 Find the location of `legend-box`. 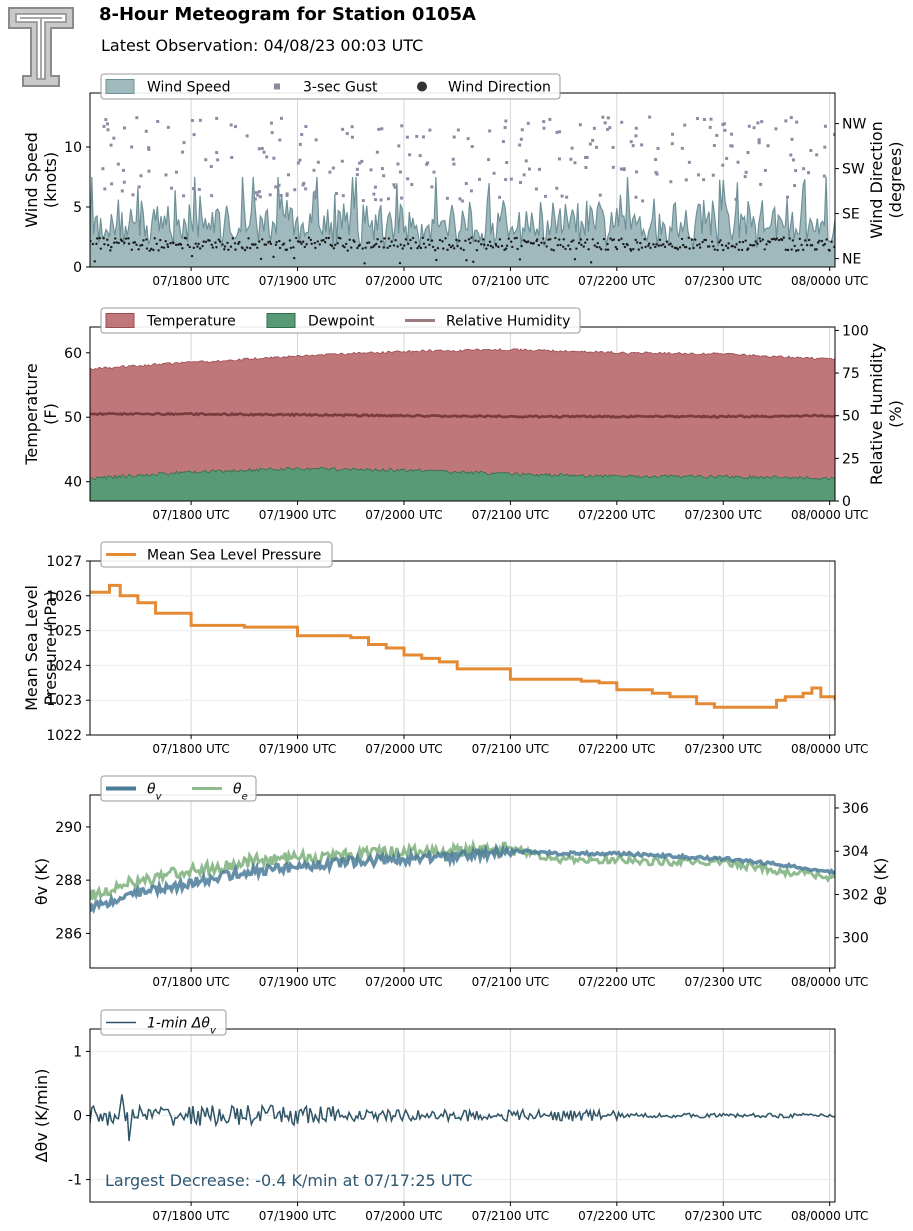

legend-box is located at coordinates (178, 788).